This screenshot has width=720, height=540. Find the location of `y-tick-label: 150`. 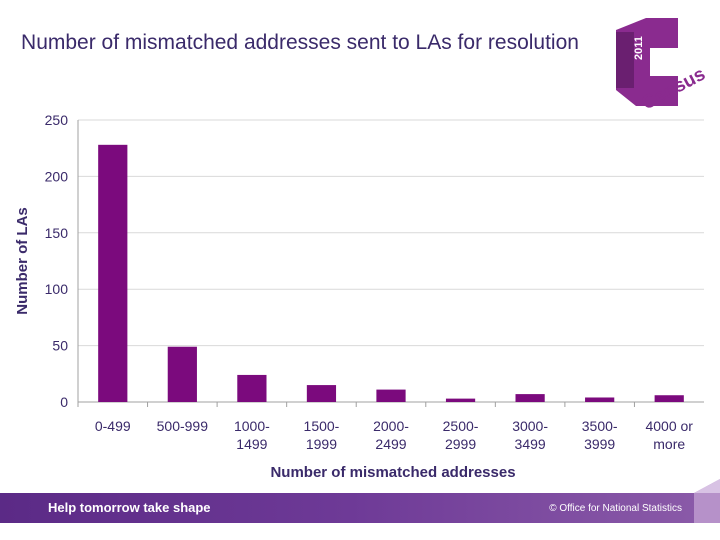

y-tick-label: 150 is located at coordinates (57, 233).